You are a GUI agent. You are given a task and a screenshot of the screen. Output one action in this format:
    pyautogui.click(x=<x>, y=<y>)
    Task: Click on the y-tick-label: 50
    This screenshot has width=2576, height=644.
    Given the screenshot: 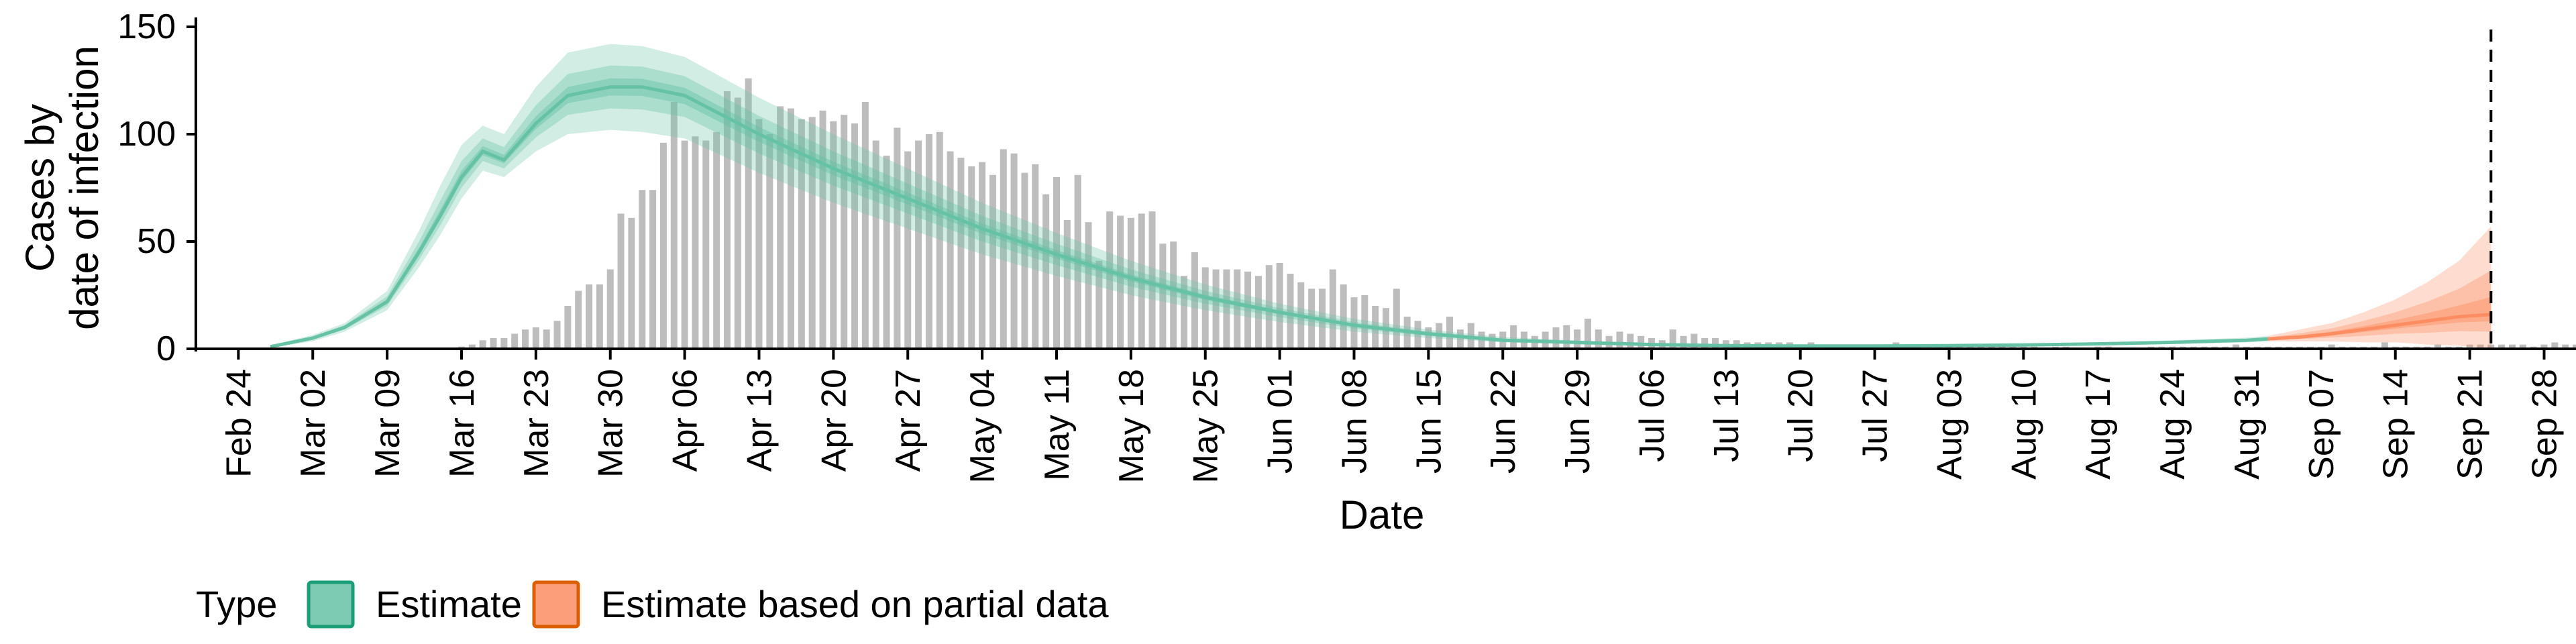 What is the action you would take?
    pyautogui.click(x=156, y=241)
    